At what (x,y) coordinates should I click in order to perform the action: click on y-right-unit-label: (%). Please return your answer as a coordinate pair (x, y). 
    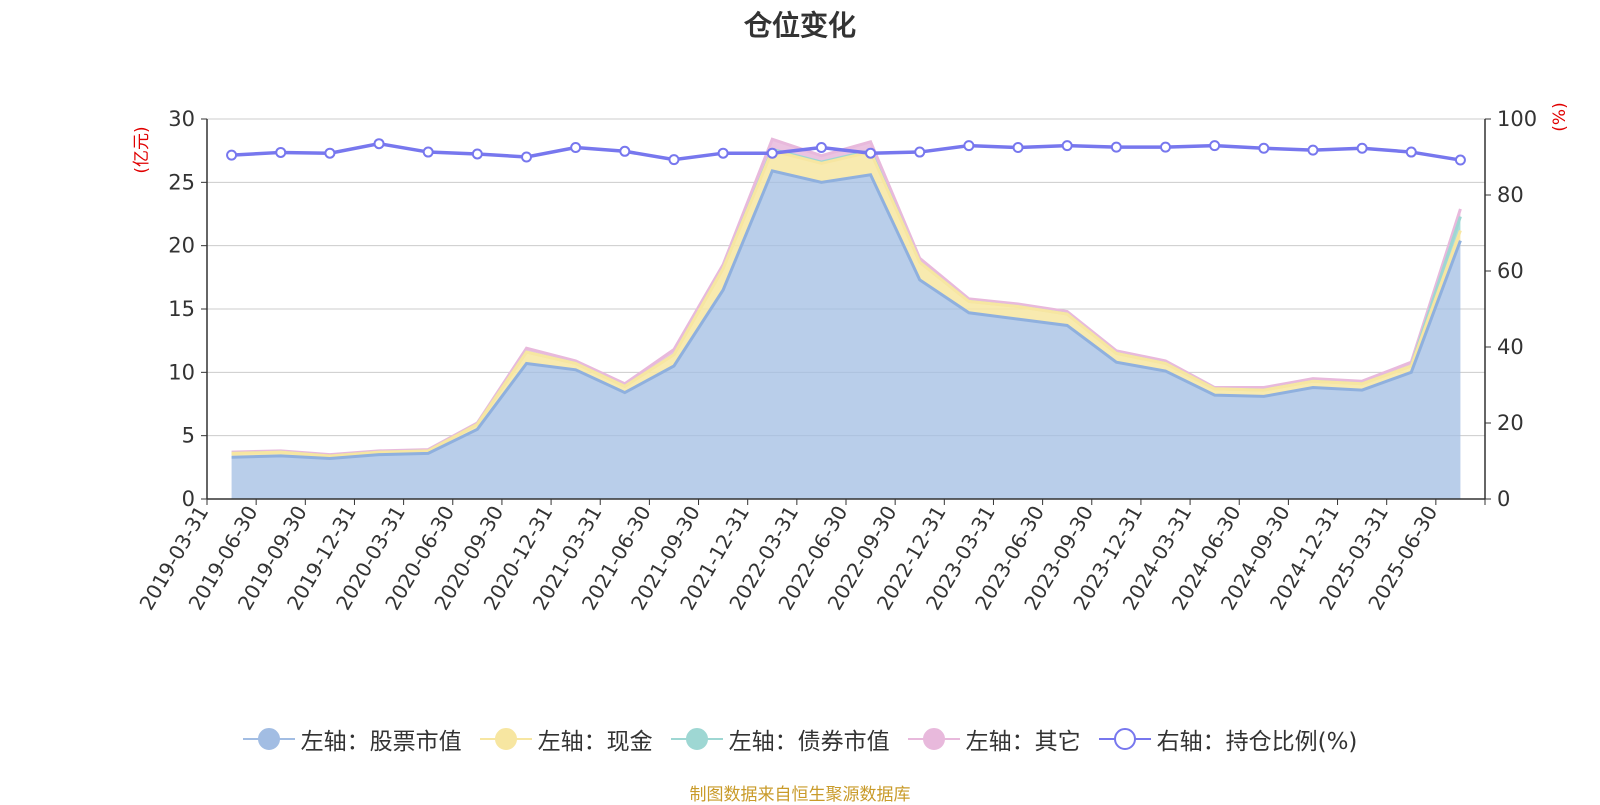
    Looking at the image, I should click on (1560, 116).